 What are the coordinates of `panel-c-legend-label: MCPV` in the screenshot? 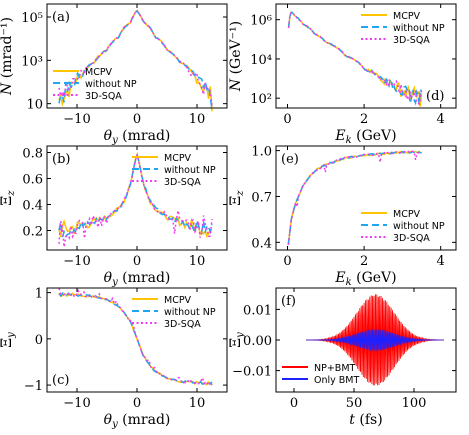 It's located at (178, 300).